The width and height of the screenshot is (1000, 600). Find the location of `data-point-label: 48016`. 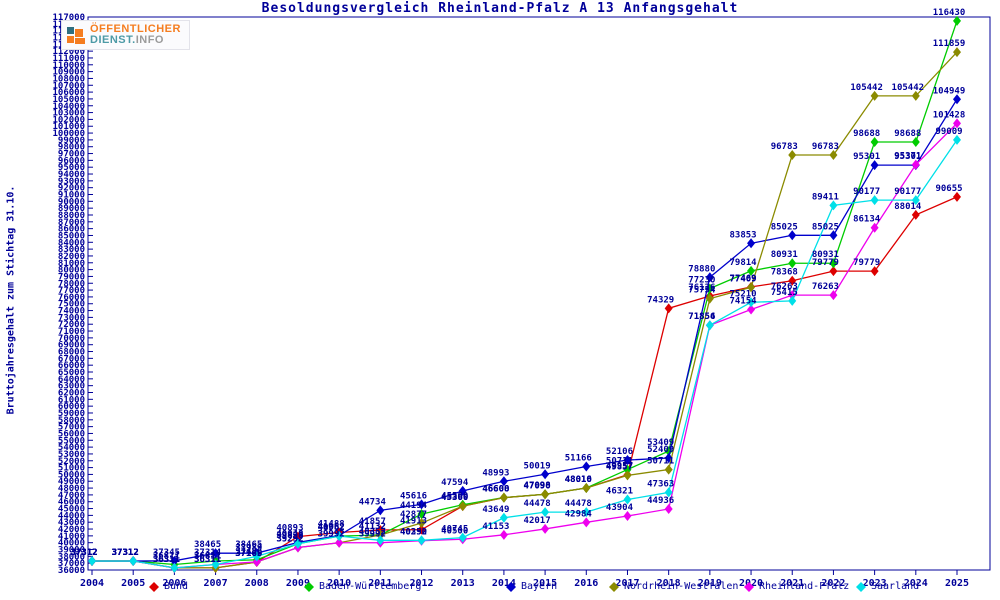

data-point-label: 48016 is located at coordinates (578, 480).